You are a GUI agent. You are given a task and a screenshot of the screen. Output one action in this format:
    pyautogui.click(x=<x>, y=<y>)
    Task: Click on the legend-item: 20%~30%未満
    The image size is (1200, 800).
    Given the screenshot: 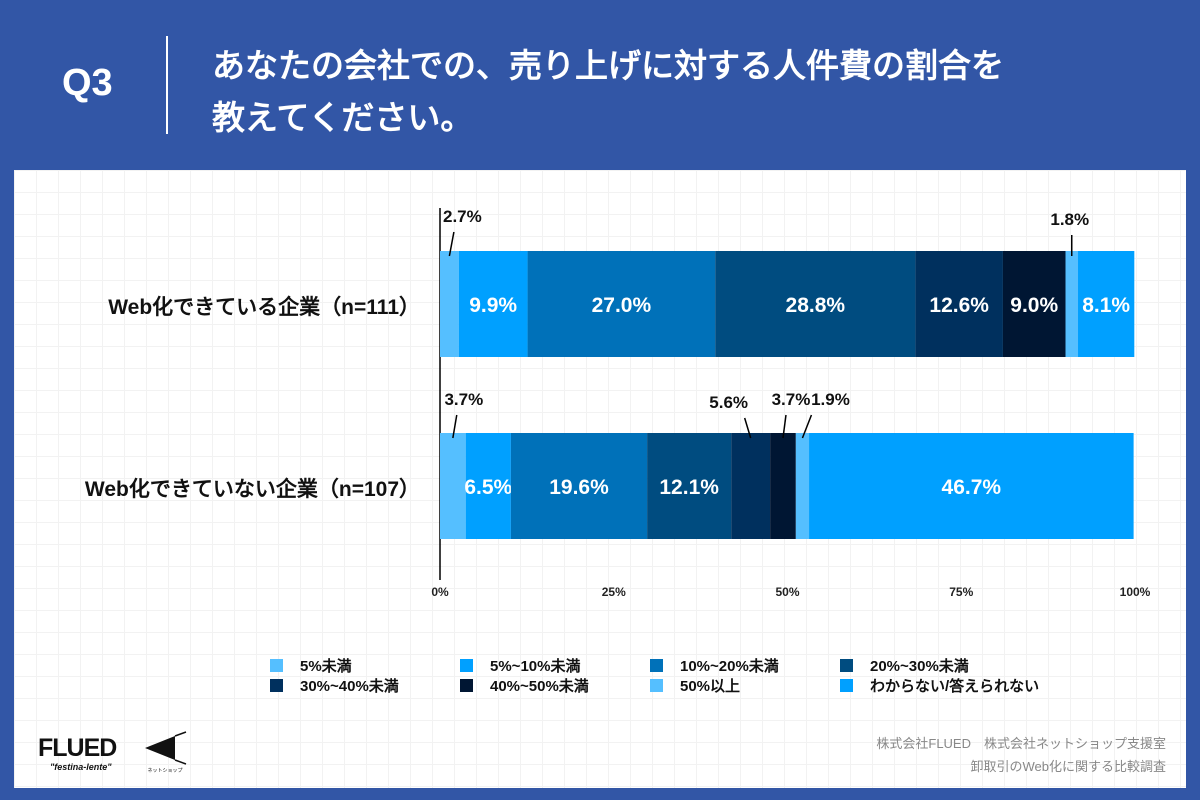 What is the action you would take?
    pyautogui.click(x=940, y=665)
    